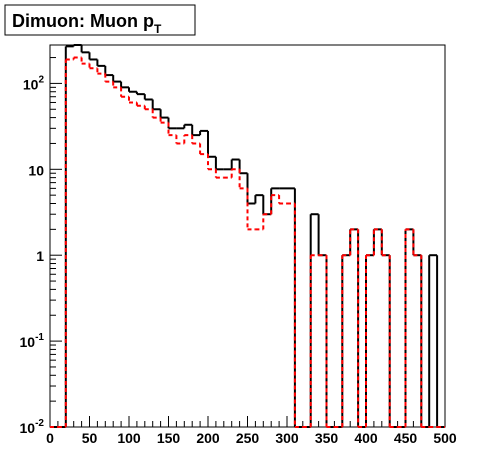  What do you see at coordinates (406, 438) in the screenshot?
I see `x-tick-label: 450` at bounding box center [406, 438].